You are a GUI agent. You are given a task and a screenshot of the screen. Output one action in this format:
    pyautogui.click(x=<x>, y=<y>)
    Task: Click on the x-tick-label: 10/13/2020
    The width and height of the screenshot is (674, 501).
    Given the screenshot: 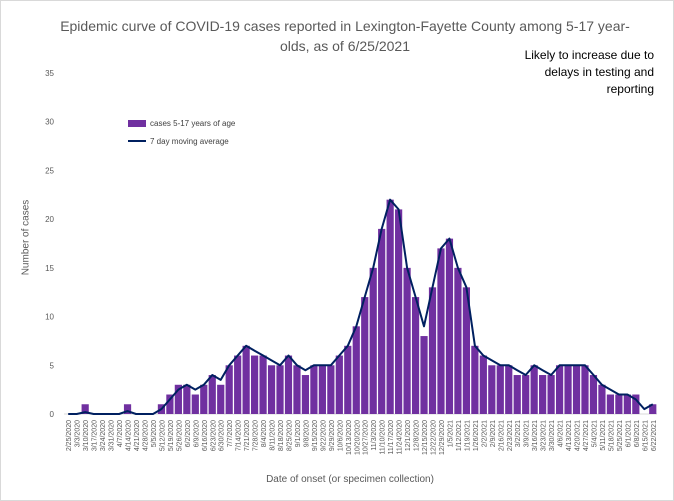 What is the action you would take?
    pyautogui.click(x=349, y=437)
    